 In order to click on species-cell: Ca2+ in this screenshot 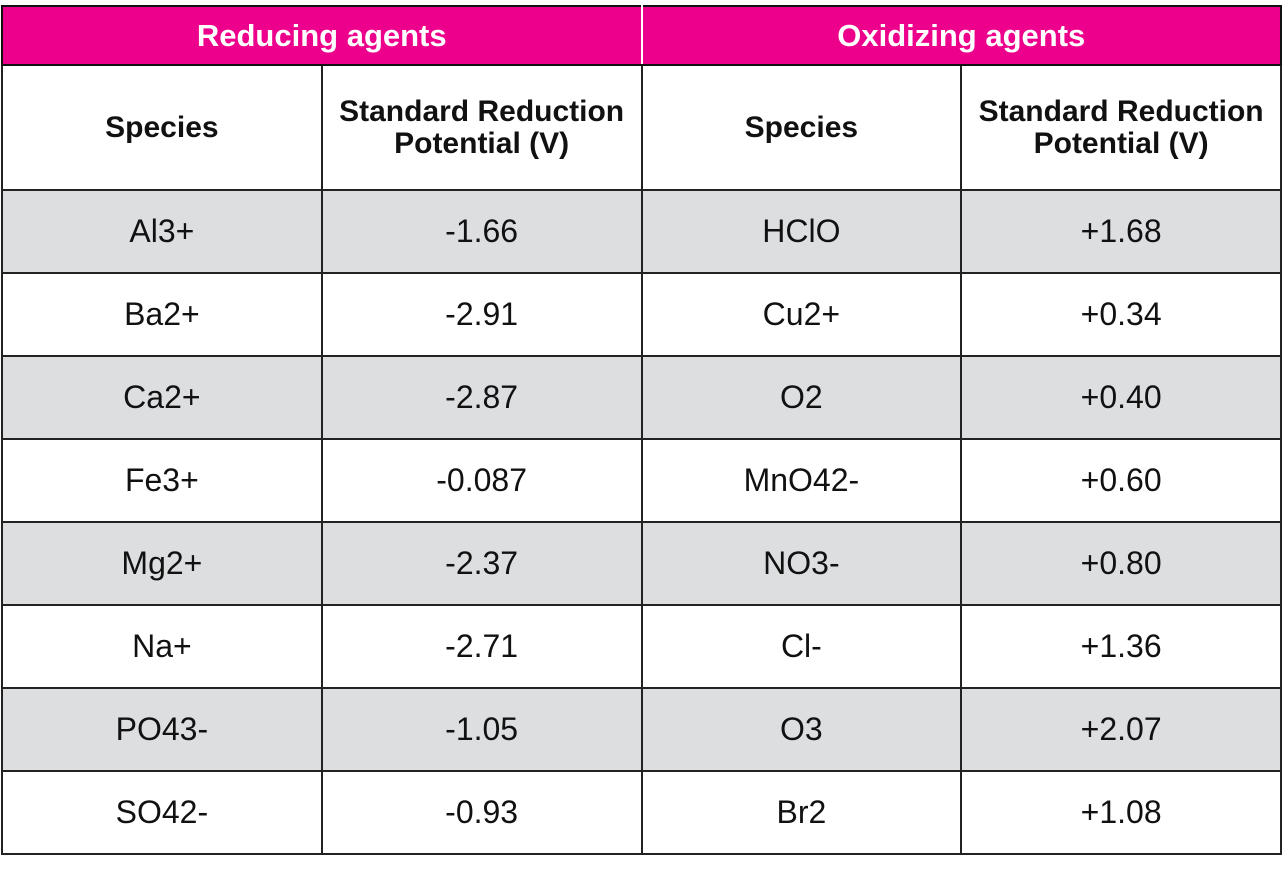, I will do `click(162, 397)`.